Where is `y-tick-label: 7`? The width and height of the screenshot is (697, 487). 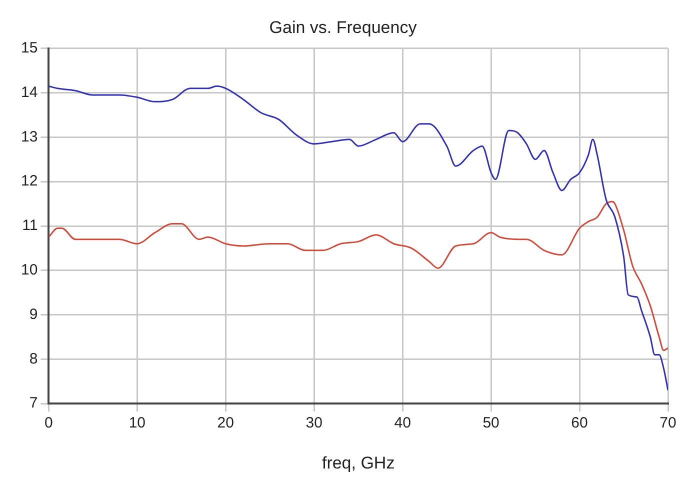 y-tick-label: 7 is located at coordinates (33, 403).